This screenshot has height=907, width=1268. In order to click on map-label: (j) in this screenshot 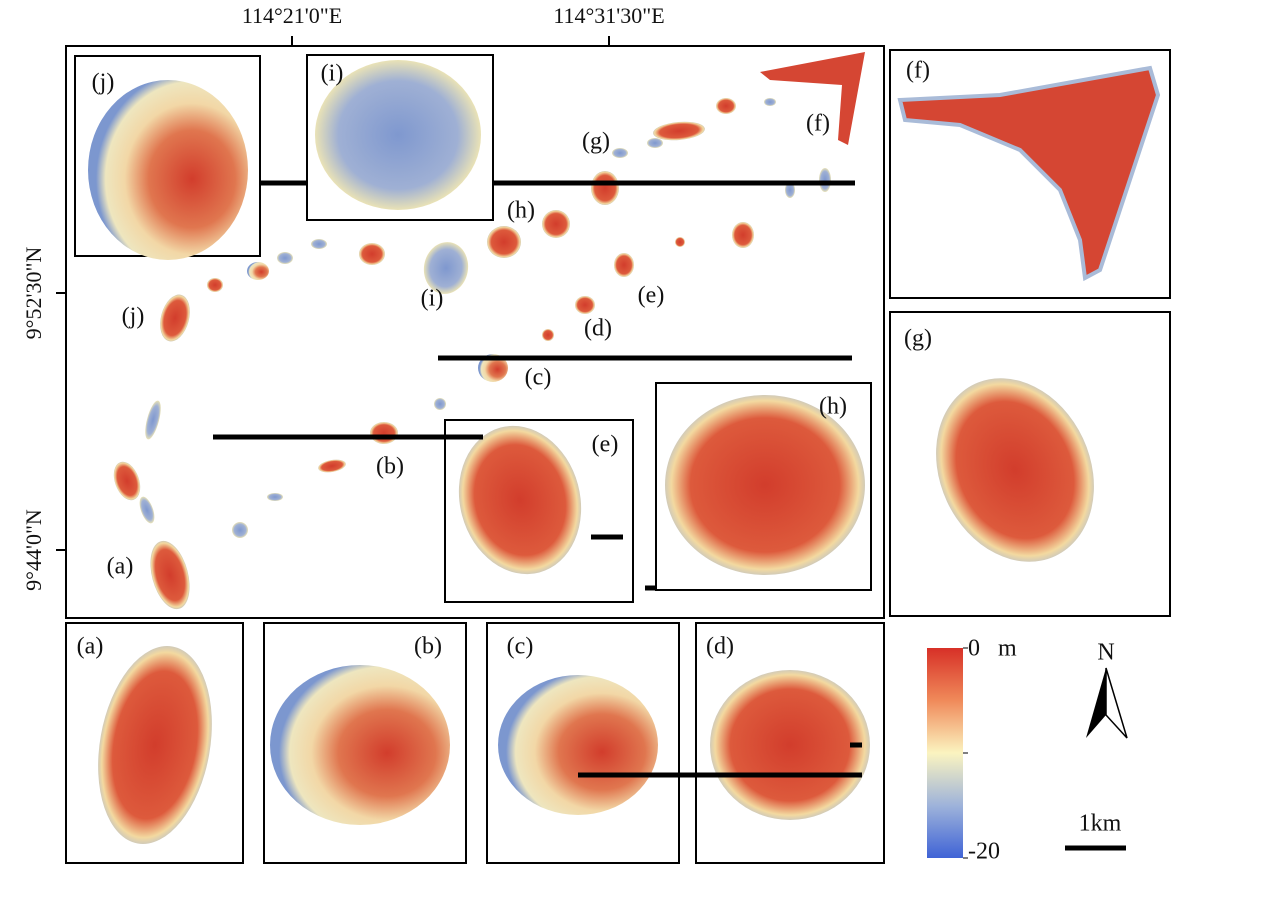, I will do `click(133, 317)`.